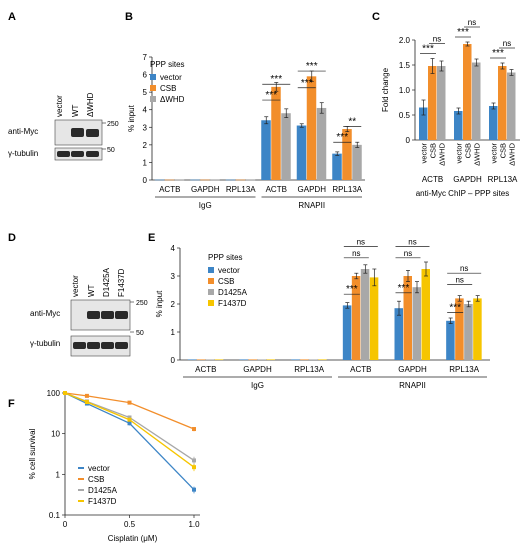  I want to click on blot-a-lane-dwhd: ΔWHD, so click(90, 104).